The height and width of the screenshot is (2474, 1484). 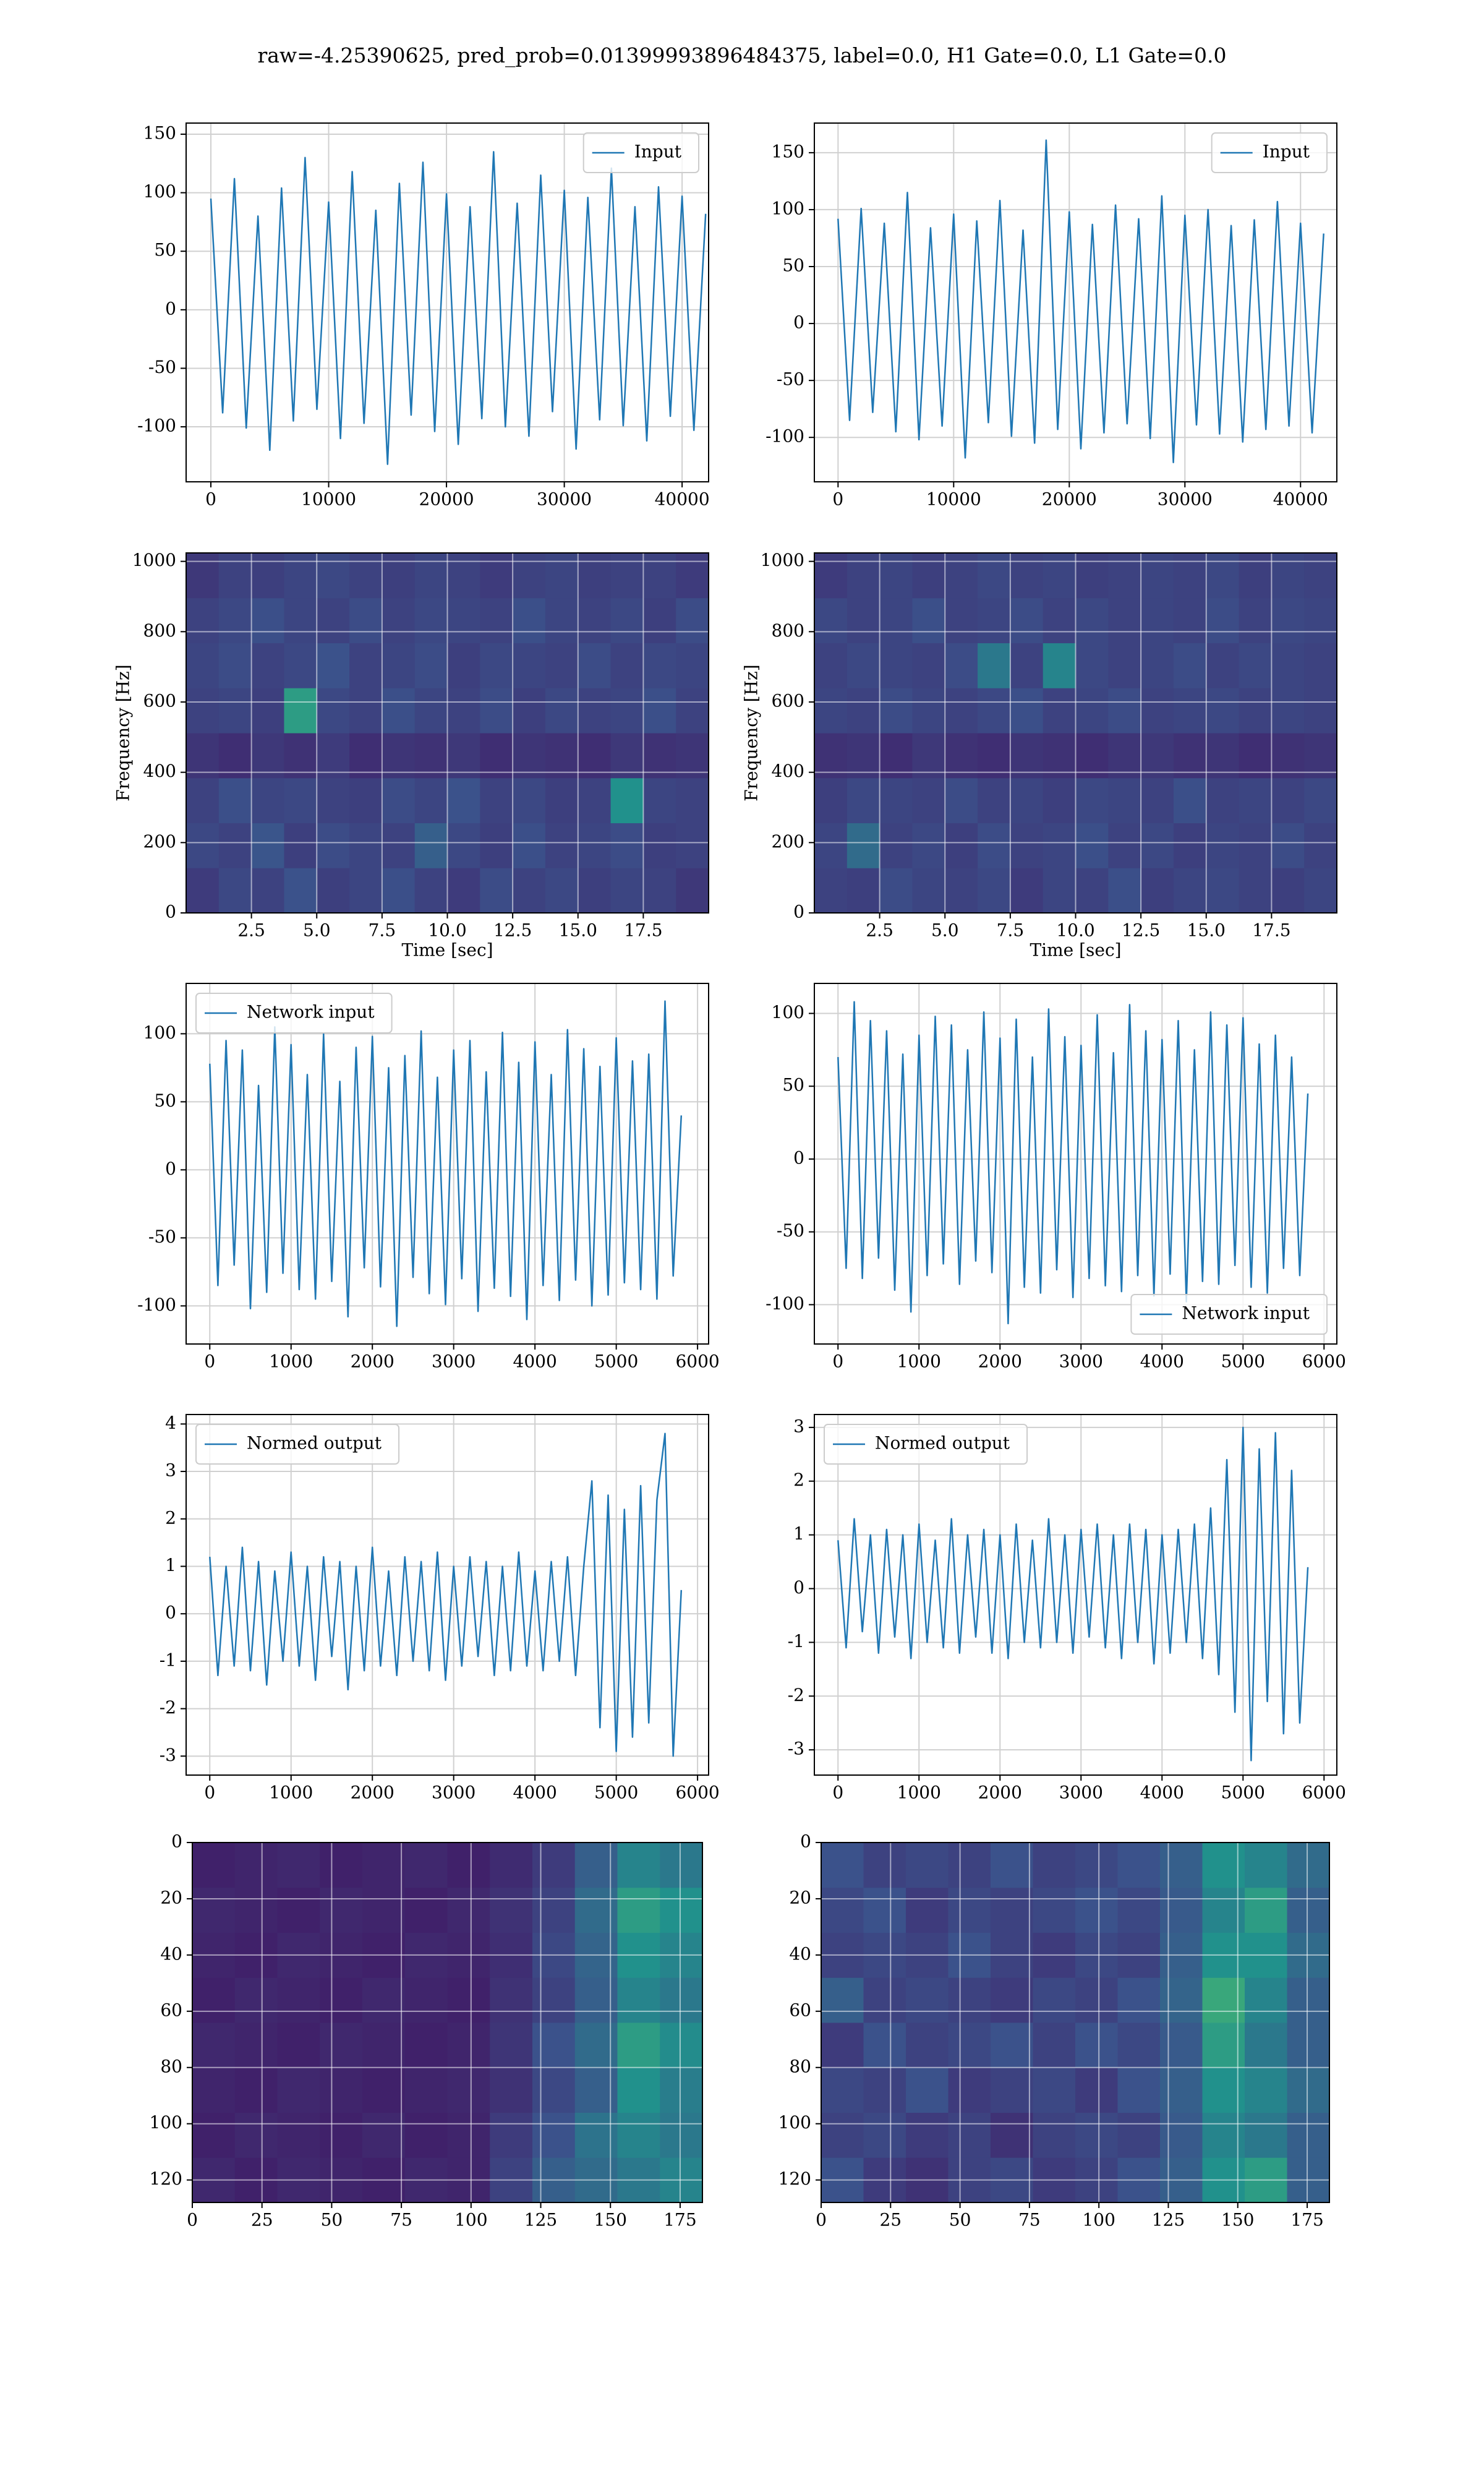 I want to click on legend-box, so click(x=297, y=1444).